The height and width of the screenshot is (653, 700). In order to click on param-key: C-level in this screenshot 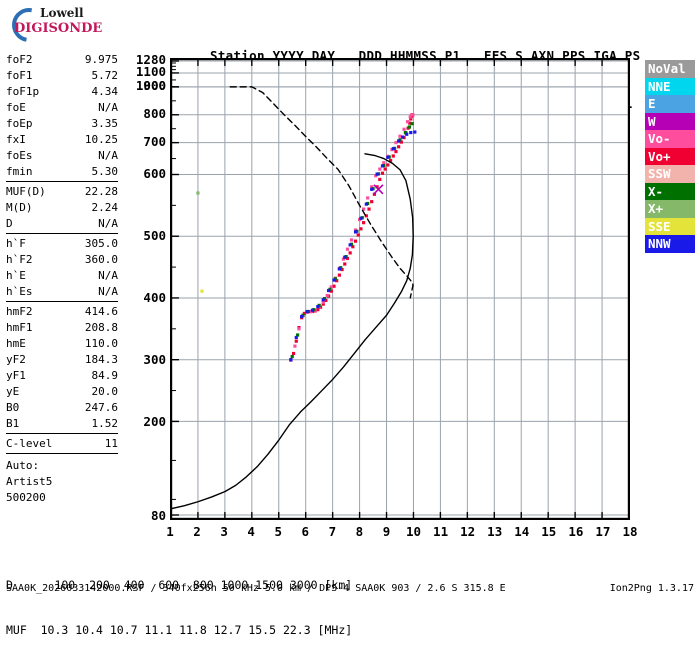, I will do `click(29, 443)`.